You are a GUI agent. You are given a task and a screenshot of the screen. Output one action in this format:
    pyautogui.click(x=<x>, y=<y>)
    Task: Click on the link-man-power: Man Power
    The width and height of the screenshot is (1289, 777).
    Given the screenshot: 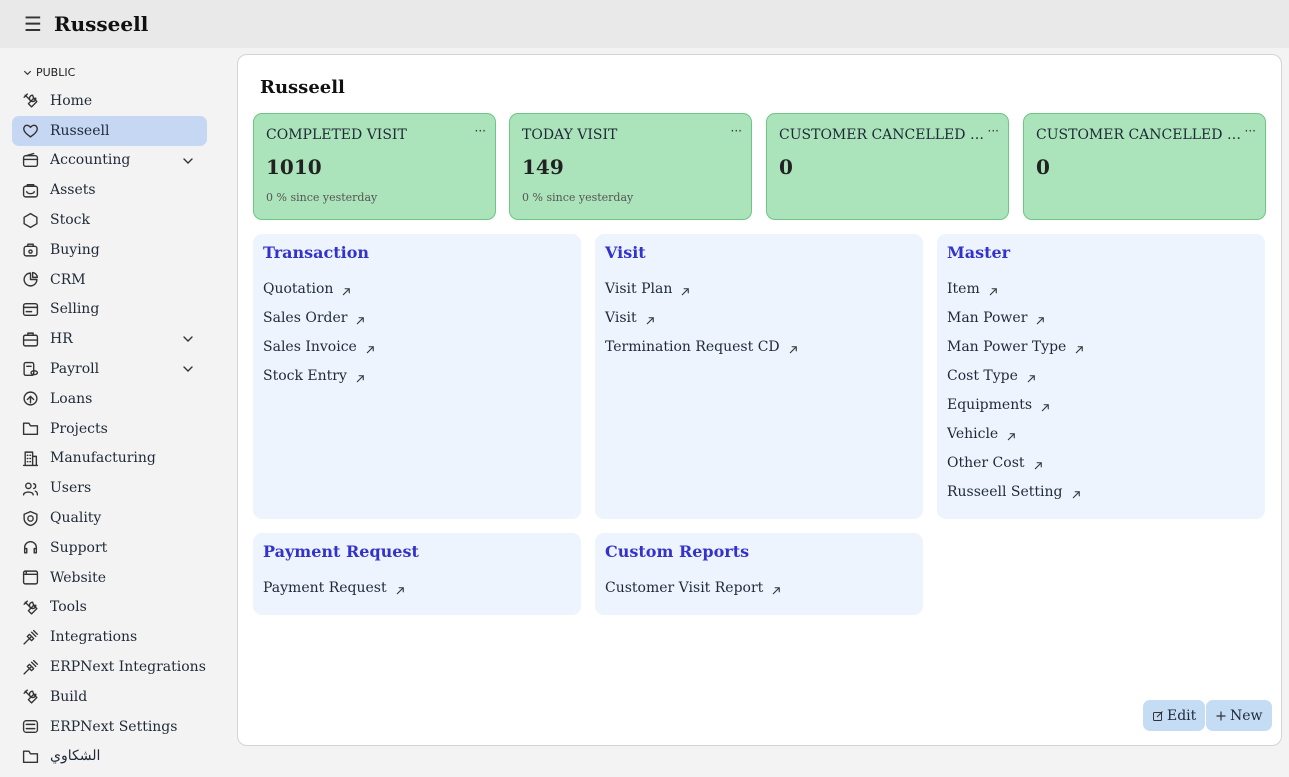 What is the action you would take?
    pyautogui.click(x=1101, y=324)
    